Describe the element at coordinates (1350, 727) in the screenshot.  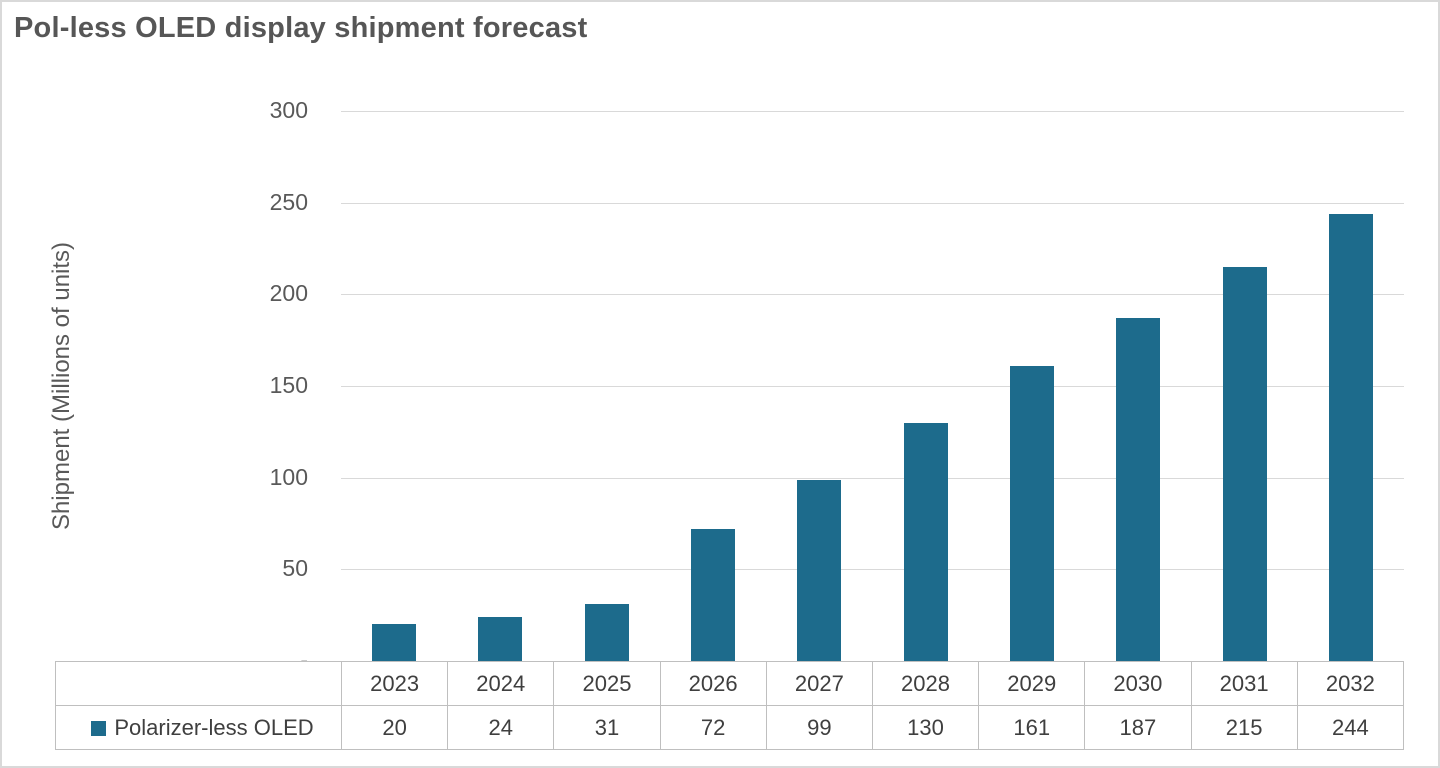
I see `value-cell-2032: 244` at that location.